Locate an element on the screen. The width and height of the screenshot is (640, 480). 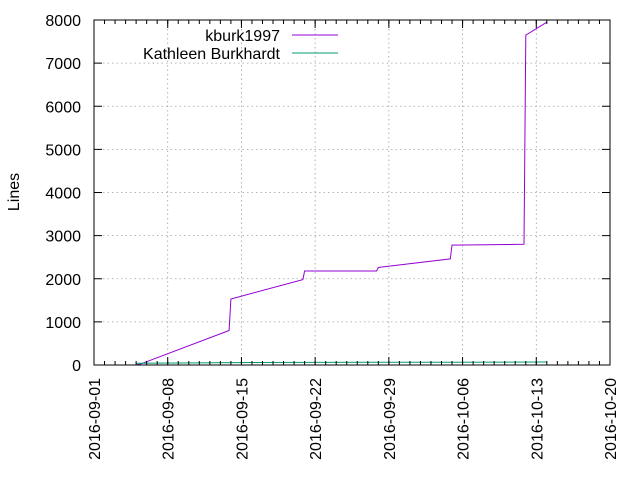
y-tick-label: 2000 is located at coordinates (63, 280).